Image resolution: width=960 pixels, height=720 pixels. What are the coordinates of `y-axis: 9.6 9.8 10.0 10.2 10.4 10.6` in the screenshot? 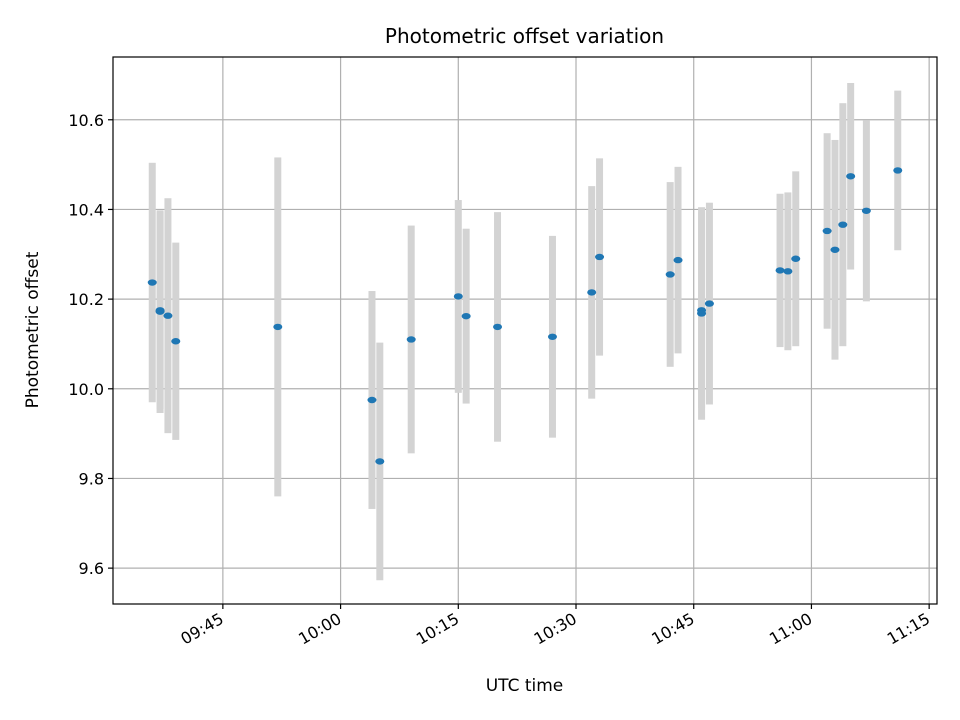 It's located at (90, 344).